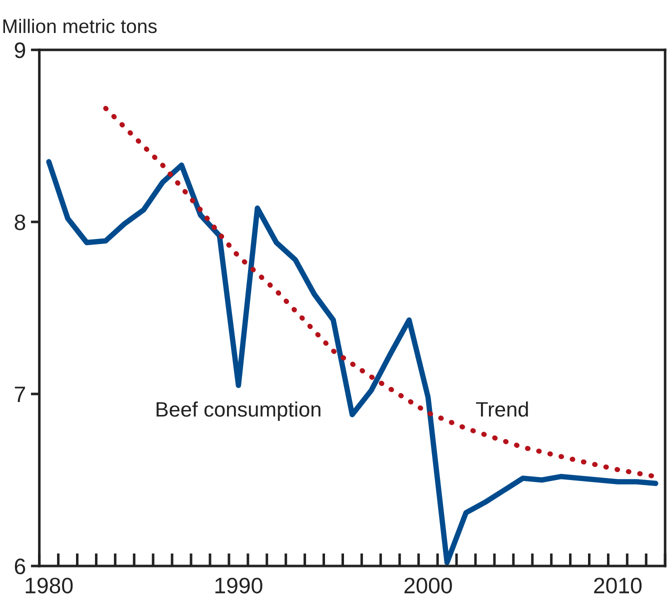 Image resolution: width=670 pixels, height=609 pixels. I want to click on series-label: Trend, so click(502, 409).